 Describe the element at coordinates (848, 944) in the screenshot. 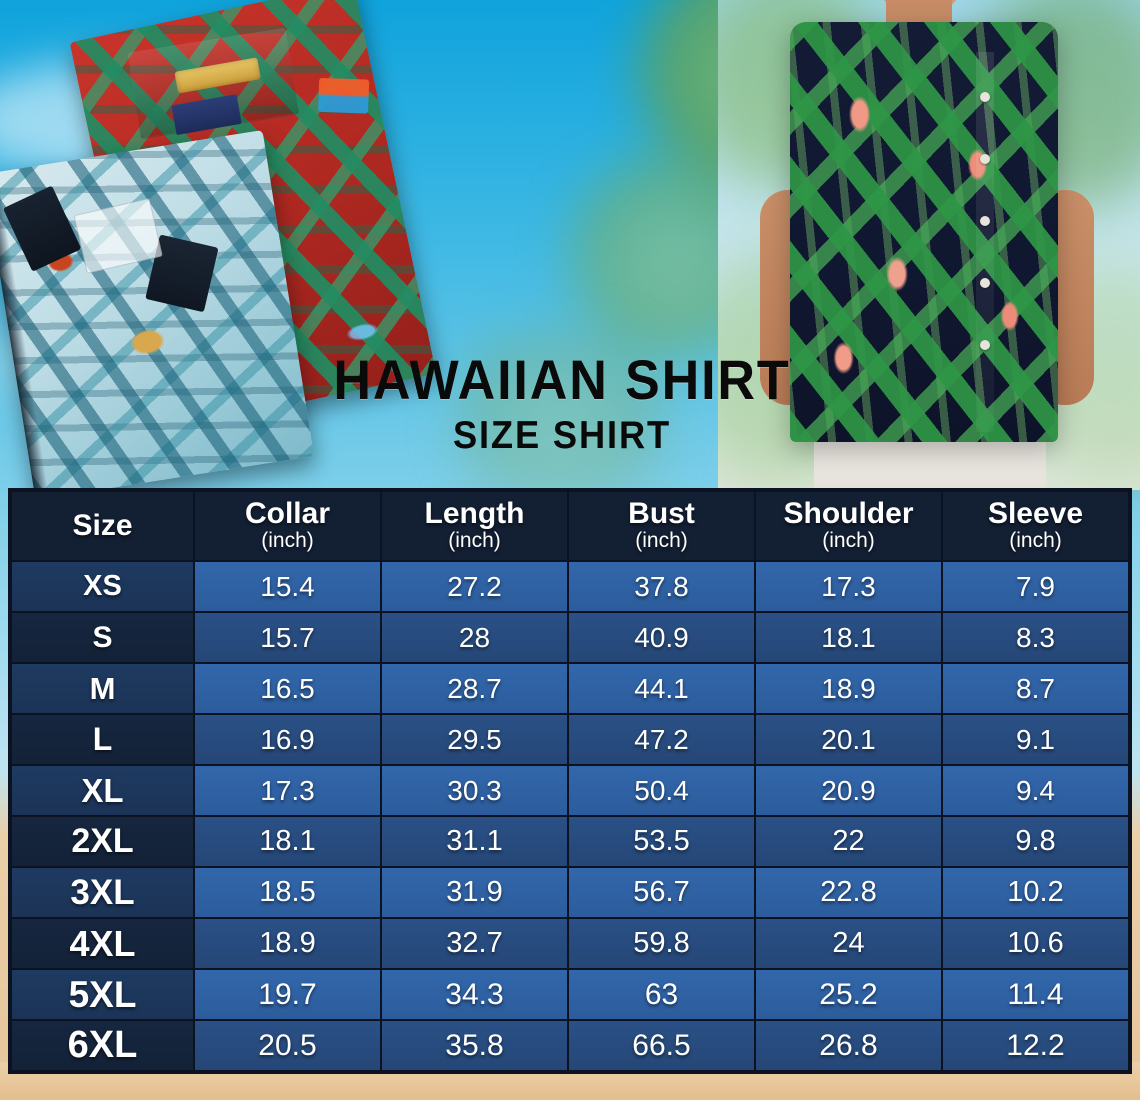

I see `measurement-cell-shoulder: 24` at that location.